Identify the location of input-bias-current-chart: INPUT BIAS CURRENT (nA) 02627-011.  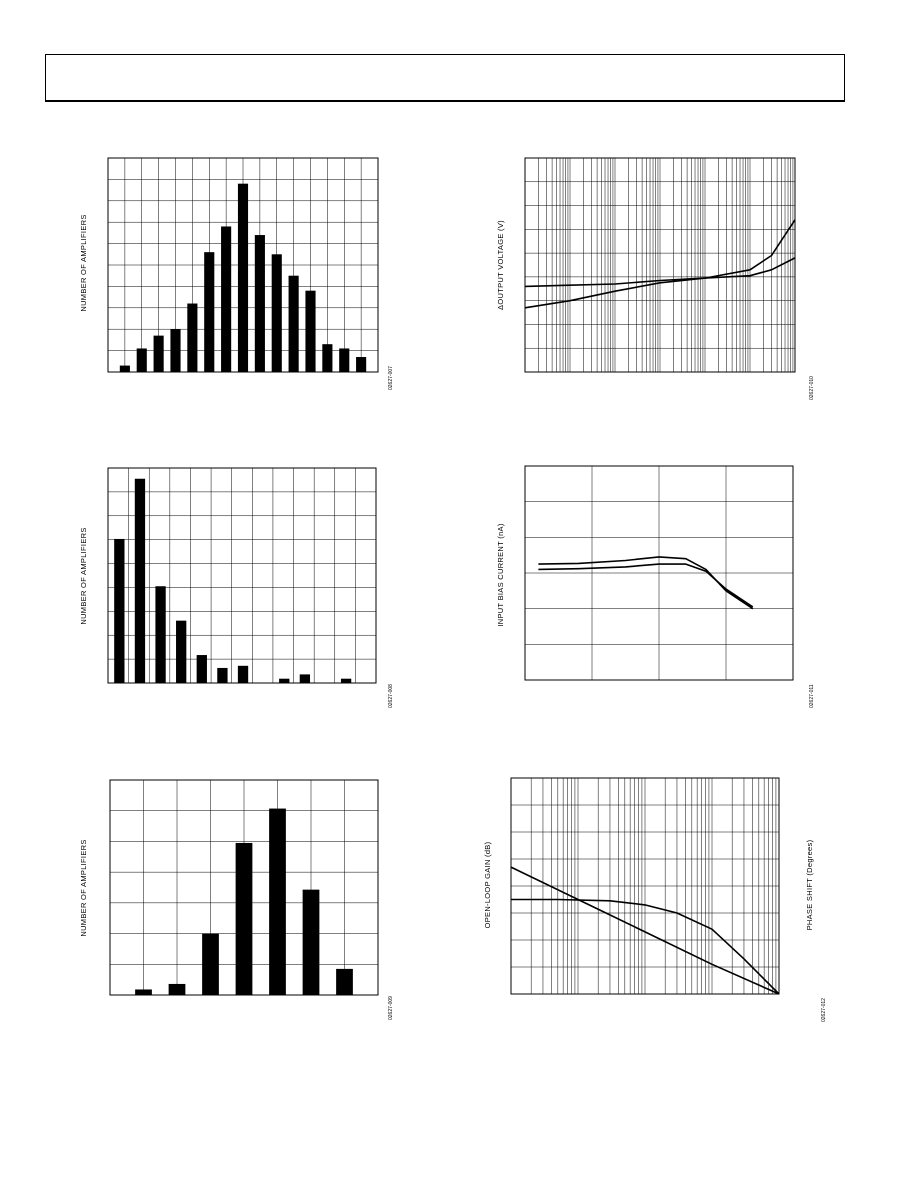
(655, 586).